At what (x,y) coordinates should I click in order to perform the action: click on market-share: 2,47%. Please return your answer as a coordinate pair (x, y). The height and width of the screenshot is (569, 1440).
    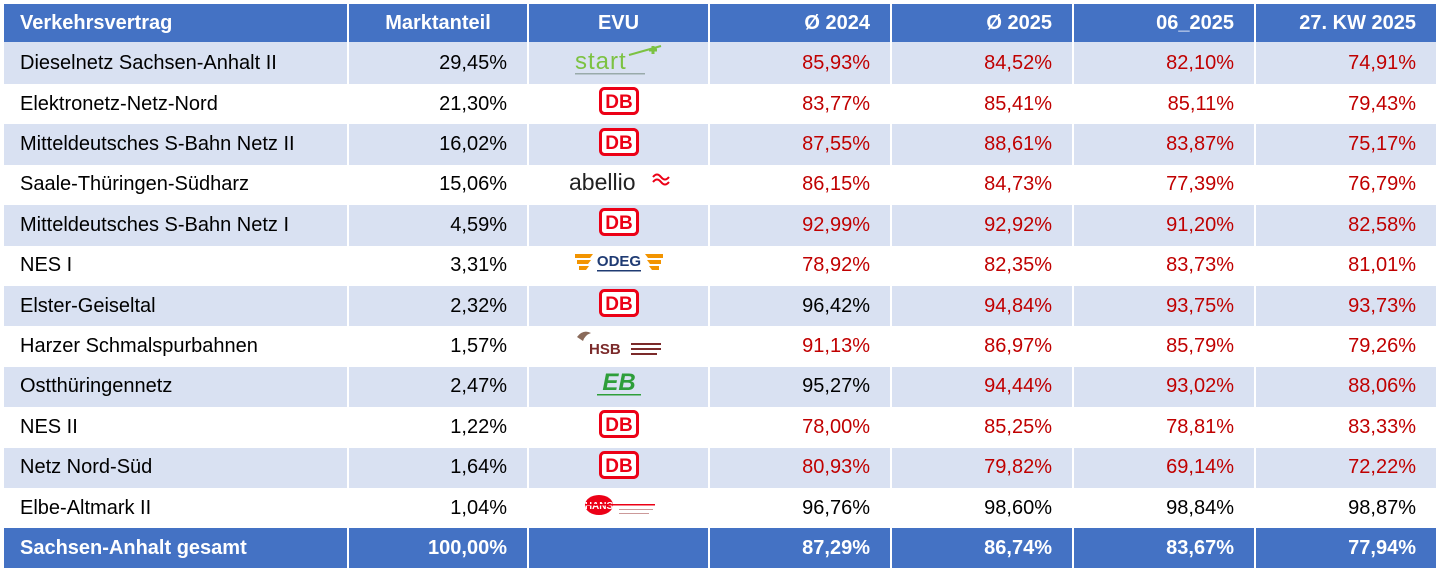
    Looking at the image, I should click on (437, 387).